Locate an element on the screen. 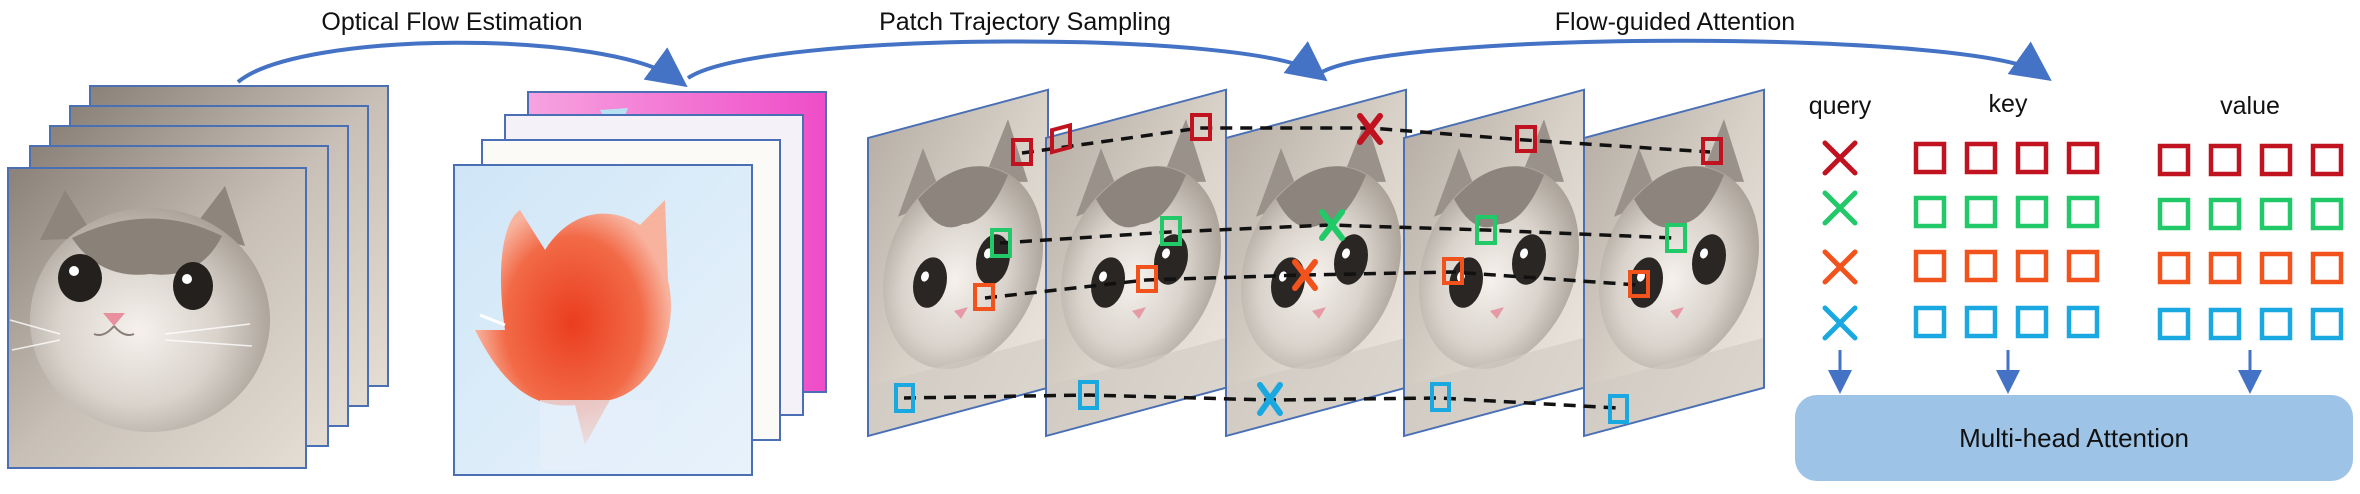  patch-squares is located at coordinates (1061, 138).